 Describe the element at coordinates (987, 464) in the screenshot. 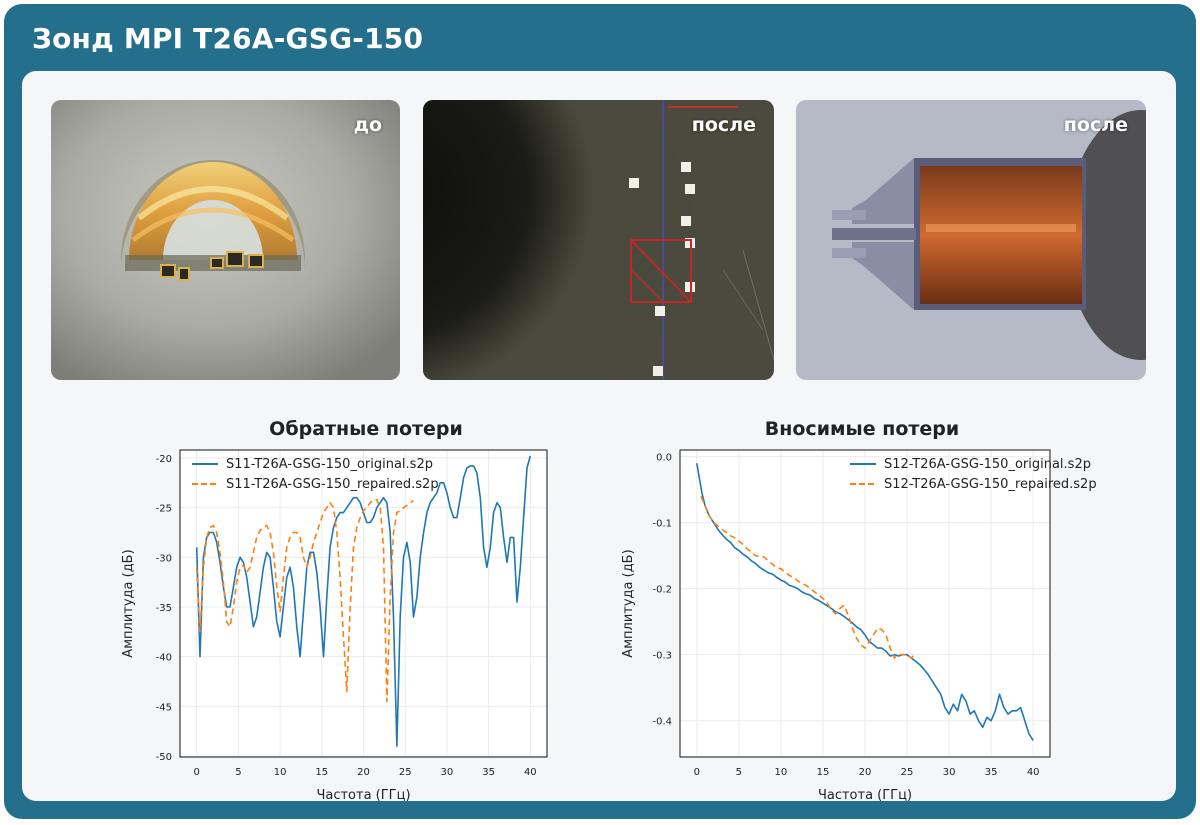

I see `legend-label: S12-T26A-GSG-150_original.s2p` at that location.